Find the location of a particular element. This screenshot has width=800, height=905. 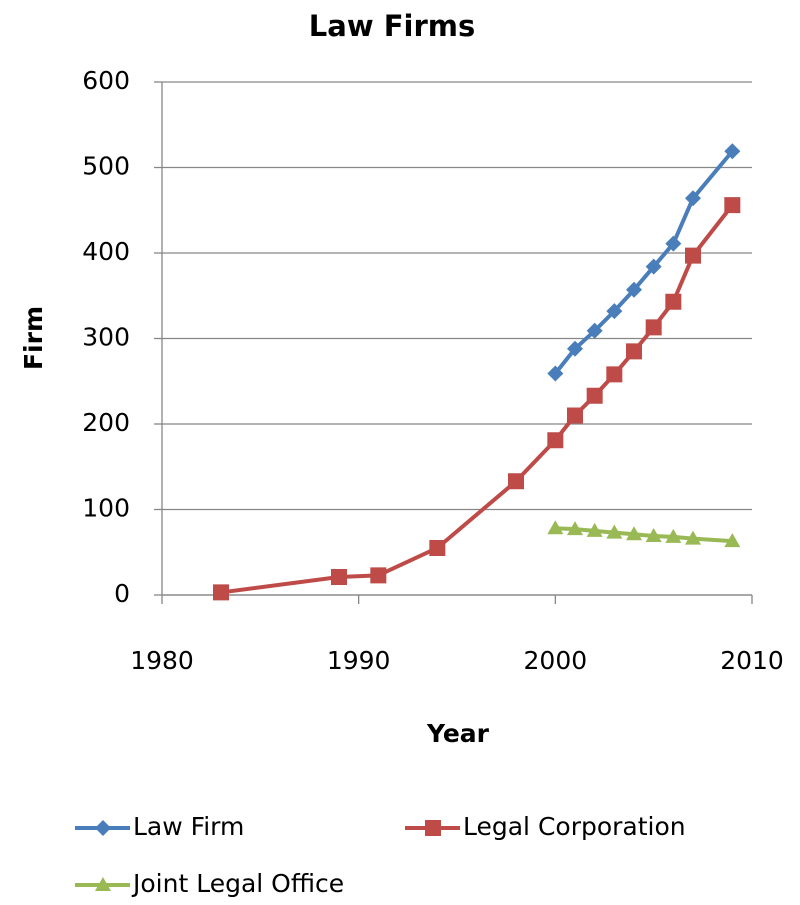

y-tick-label: 300 is located at coordinates (106, 337).